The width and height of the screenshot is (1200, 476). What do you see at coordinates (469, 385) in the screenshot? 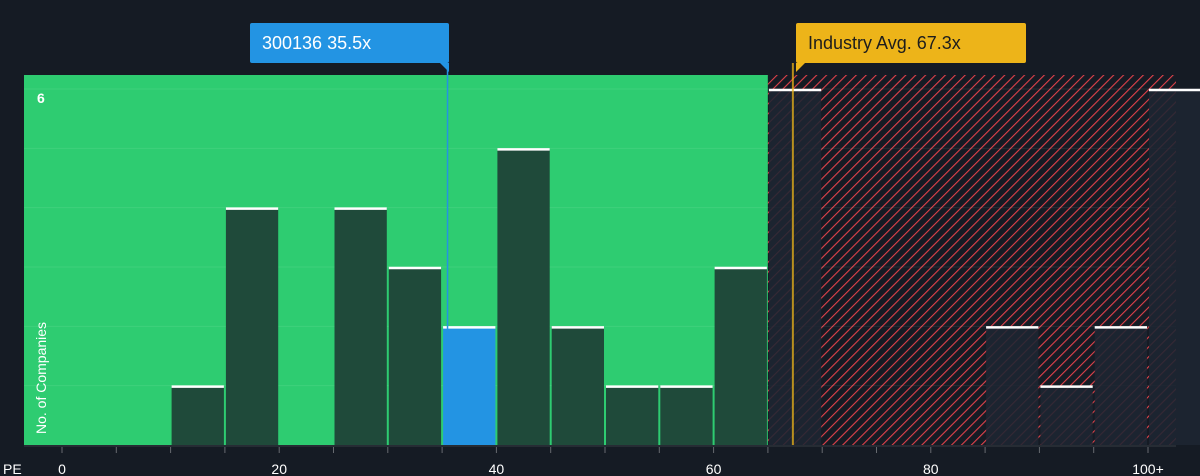
I see `highlight-bar` at bounding box center [469, 385].